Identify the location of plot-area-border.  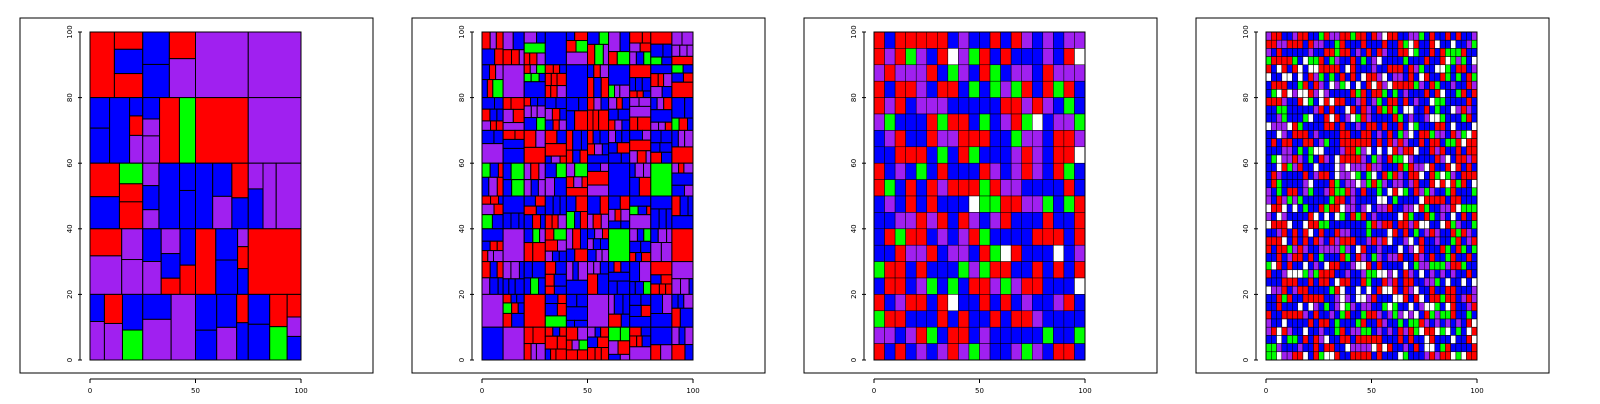
(979, 196).